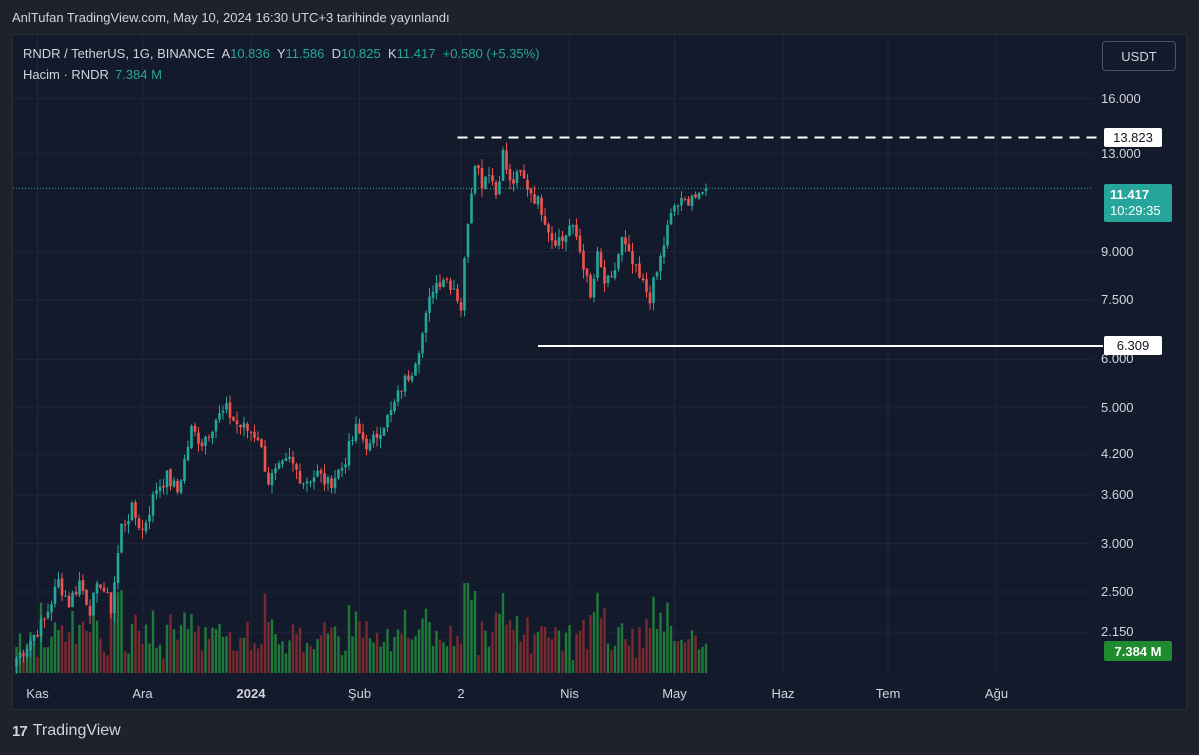 This screenshot has height=755, width=1199. I want to click on volume-value: 7.384 M, so click(138, 74).